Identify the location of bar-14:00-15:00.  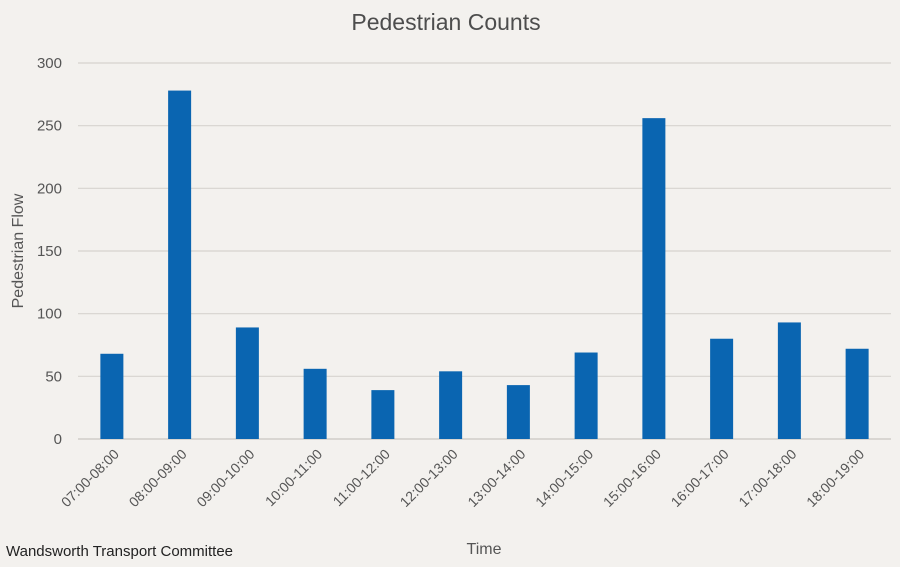
(586, 395).